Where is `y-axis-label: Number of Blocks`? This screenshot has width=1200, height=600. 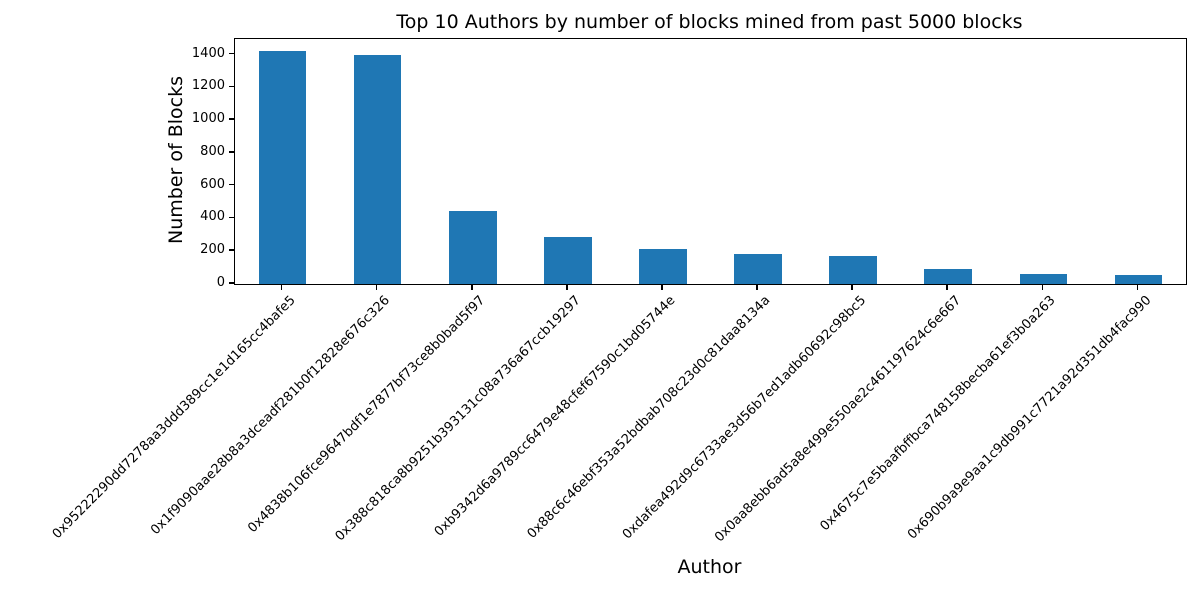
y-axis-label: Number of Blocks is located at coordinates (176, 160).